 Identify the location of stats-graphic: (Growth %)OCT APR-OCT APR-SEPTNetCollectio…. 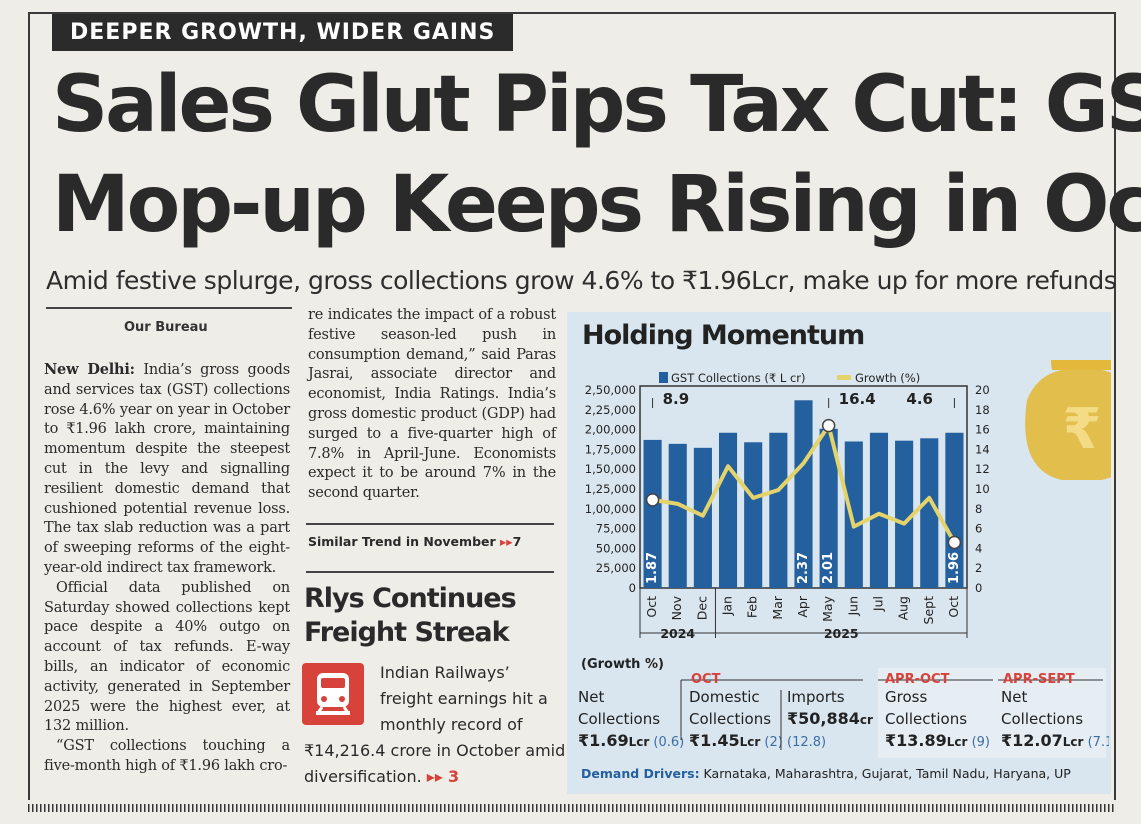
(848, 719).